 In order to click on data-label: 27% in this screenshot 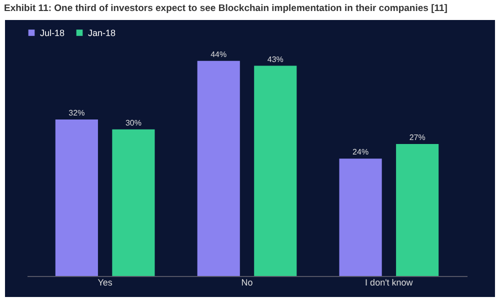, I will do `click(417, 137)`.